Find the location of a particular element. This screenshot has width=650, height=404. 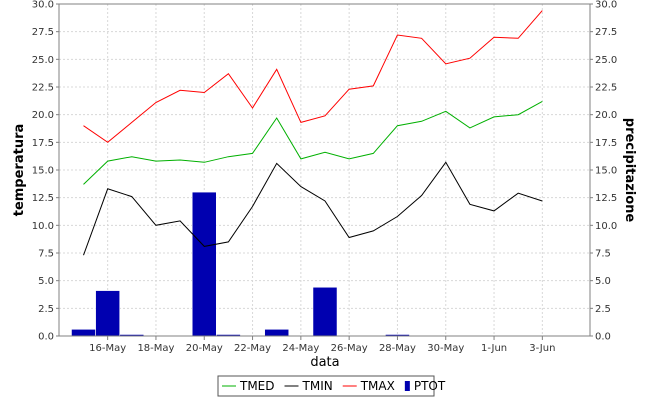

x-axis-title: data is located at coordinates (324, 362).